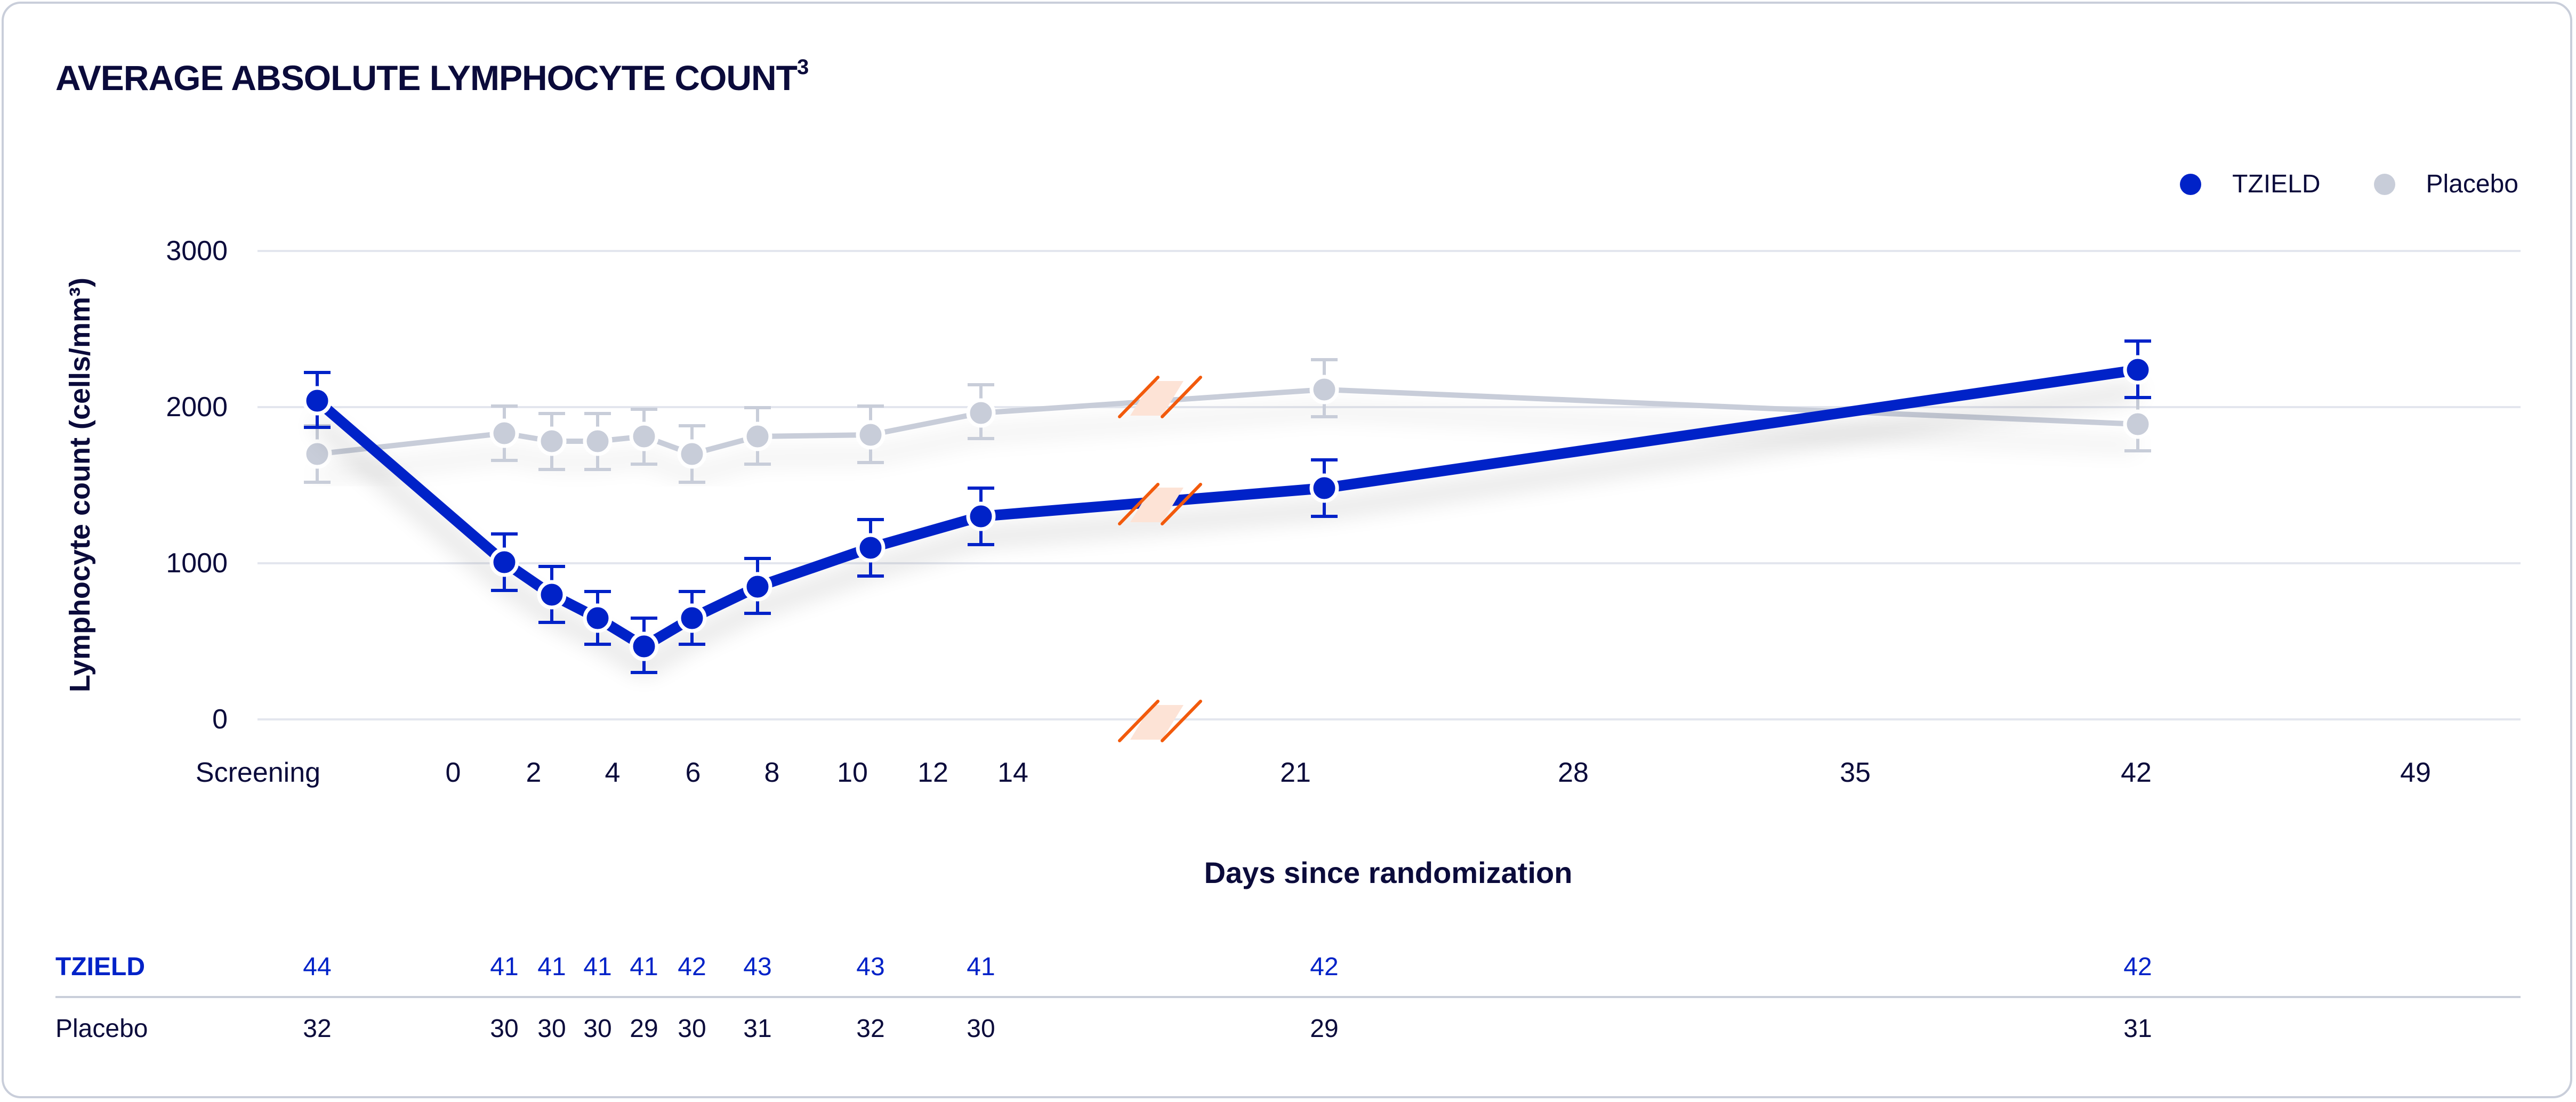 This screenshot has width=2576, height=1102. Describe the element at coordinates (1855, 772) in the screenshot. I see `x-tick: 35` at that location.